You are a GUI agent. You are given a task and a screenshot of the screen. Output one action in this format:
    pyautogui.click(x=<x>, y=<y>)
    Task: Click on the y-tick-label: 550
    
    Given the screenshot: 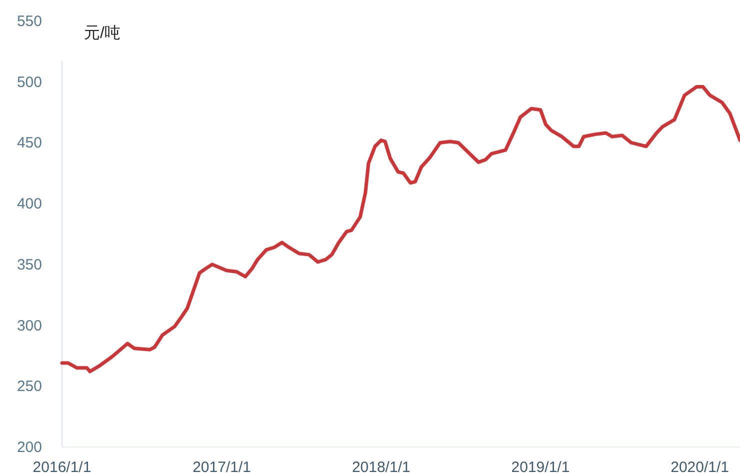 What is the action you would take?
    pyautogui.click(x=29, y=21)
    